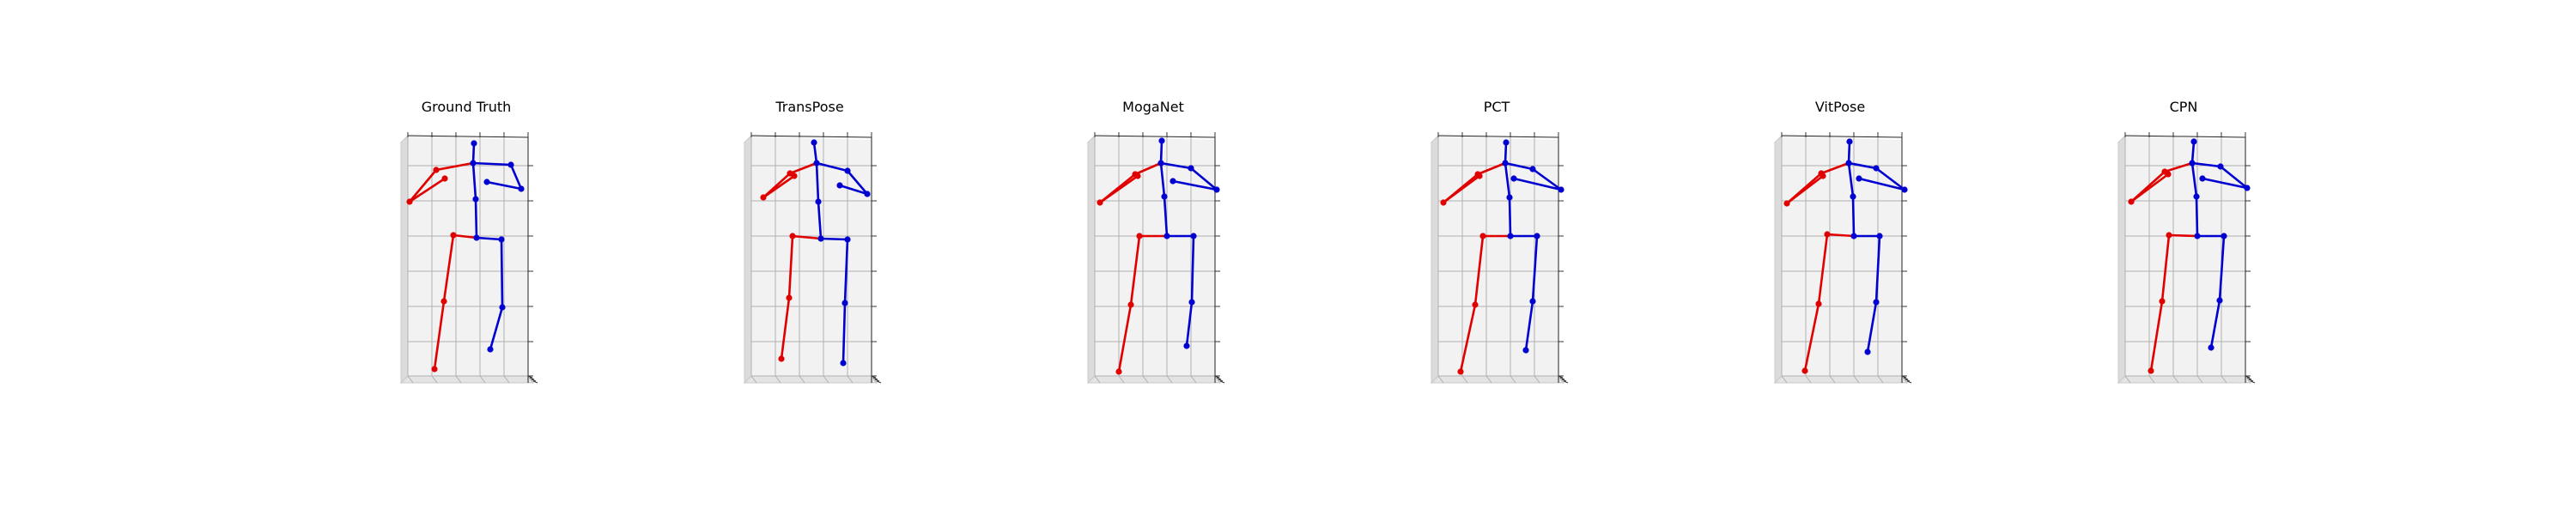 This screenshot has width=2576, height=515. I want to click on joint-right-h, so click(1850, 141).